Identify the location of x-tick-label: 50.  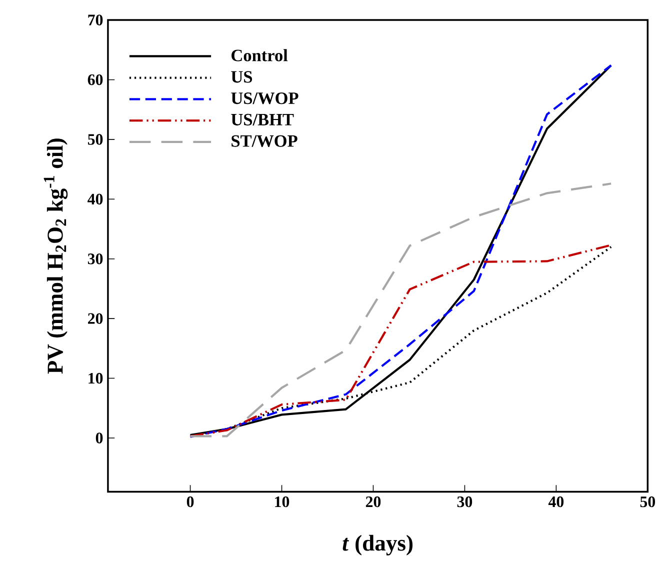
(648, 502).